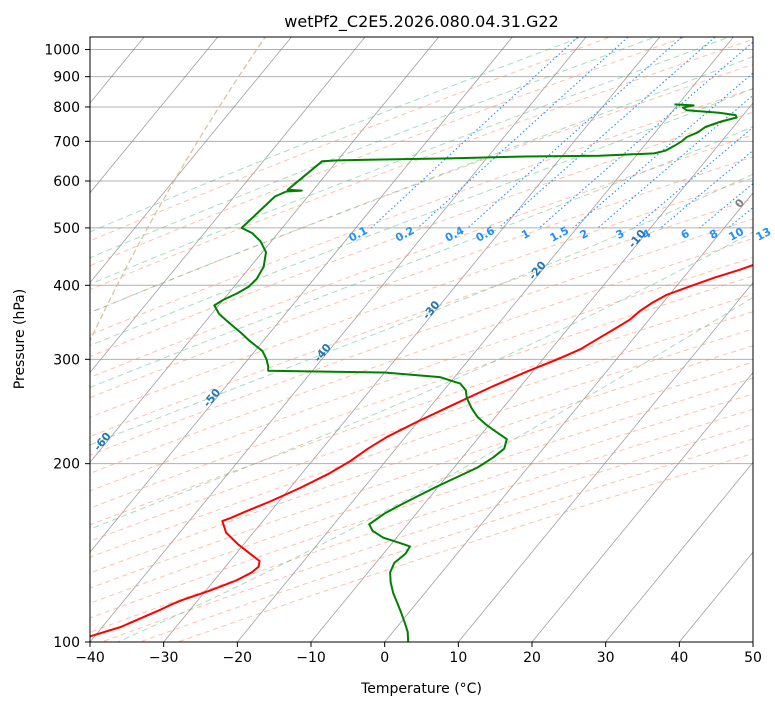  What do you see at coordinates (66, 78) in the screenshot?
I see `y-tick-label: 900` at bounding box center [66, 78].